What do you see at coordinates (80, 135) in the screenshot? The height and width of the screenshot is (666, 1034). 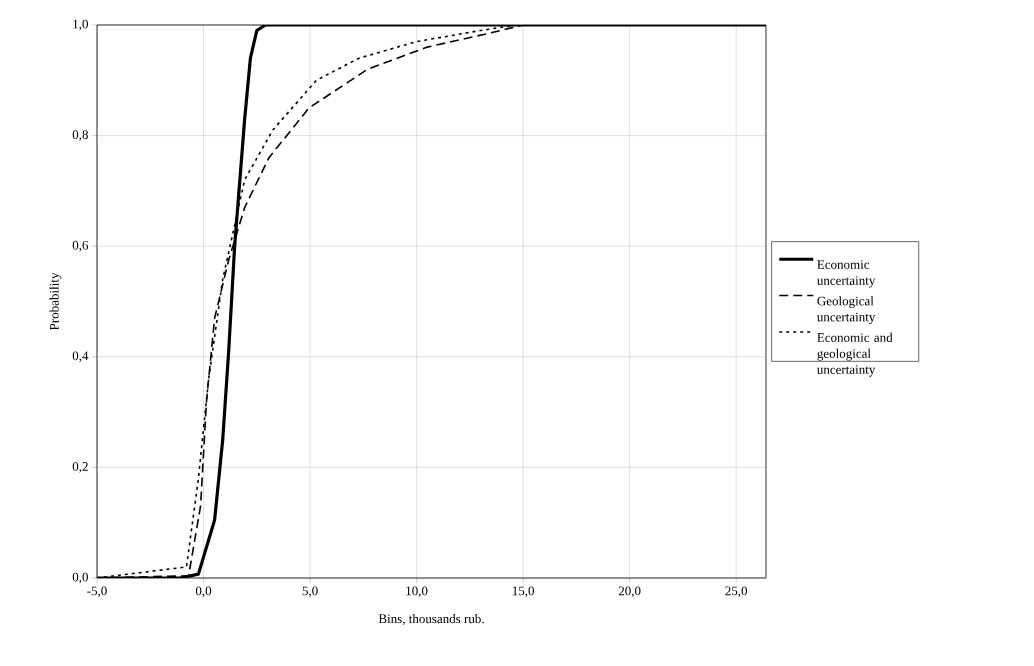 I see `y-tick-label: 0,8` at bounding box center [80, 135].